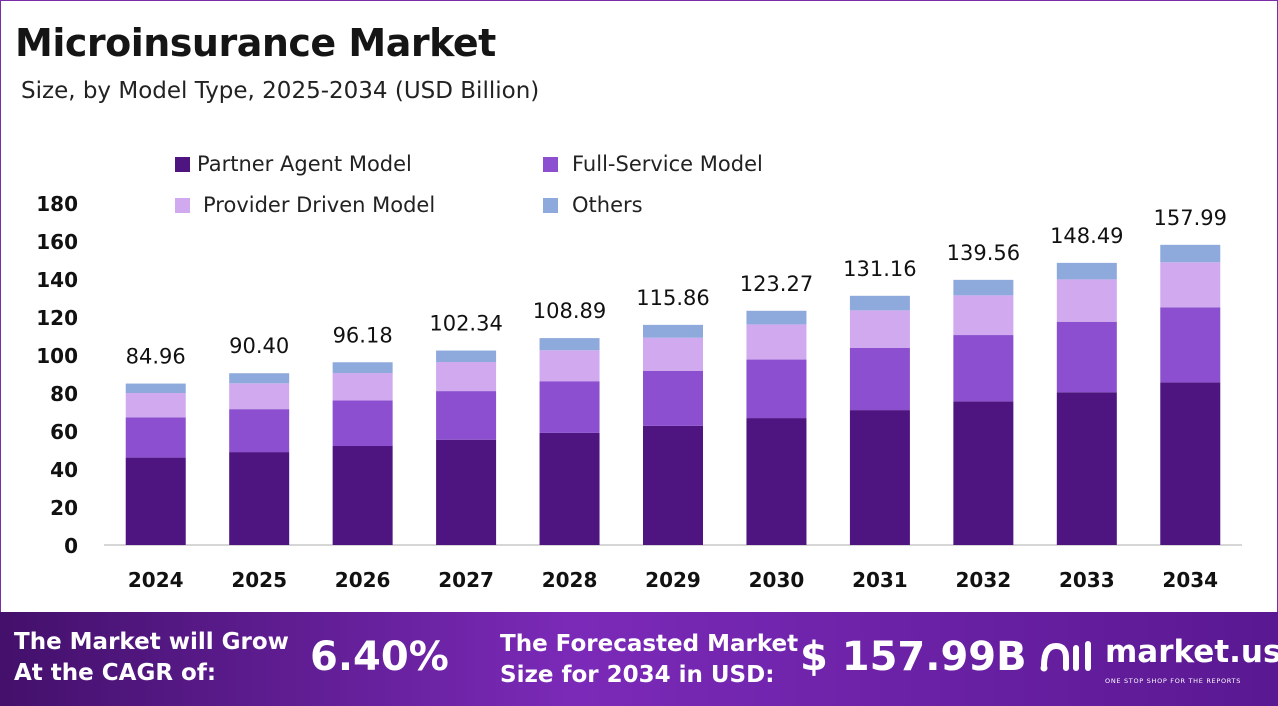 The image size is (1278, 706). I want to click on y-tick-label: 180, so click(57, 204).